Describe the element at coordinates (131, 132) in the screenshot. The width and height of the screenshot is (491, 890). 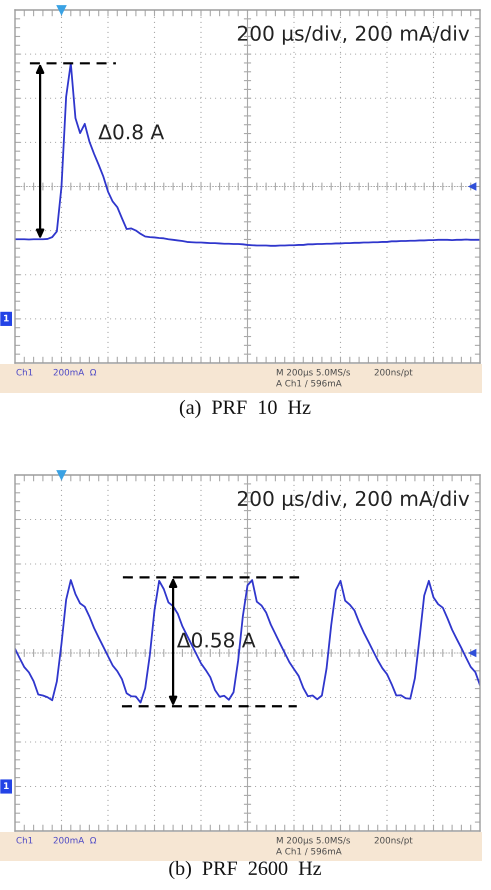
I see `annotation: Δ0.8 A` at that location.